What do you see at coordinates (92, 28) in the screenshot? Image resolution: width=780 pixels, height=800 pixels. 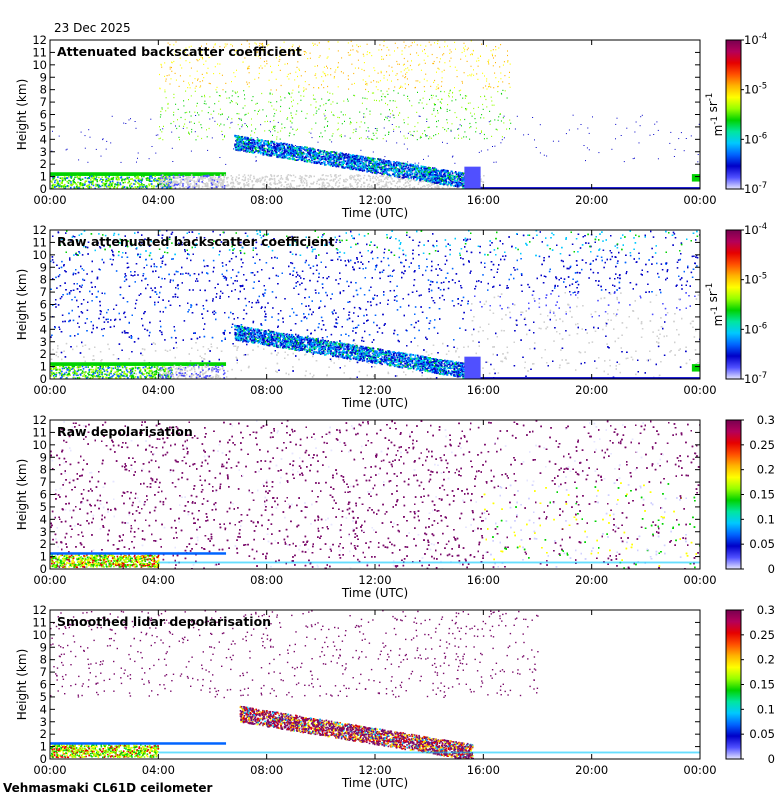 I see `date-label: 23 Dec 2025` at bounding box center [92, 28].